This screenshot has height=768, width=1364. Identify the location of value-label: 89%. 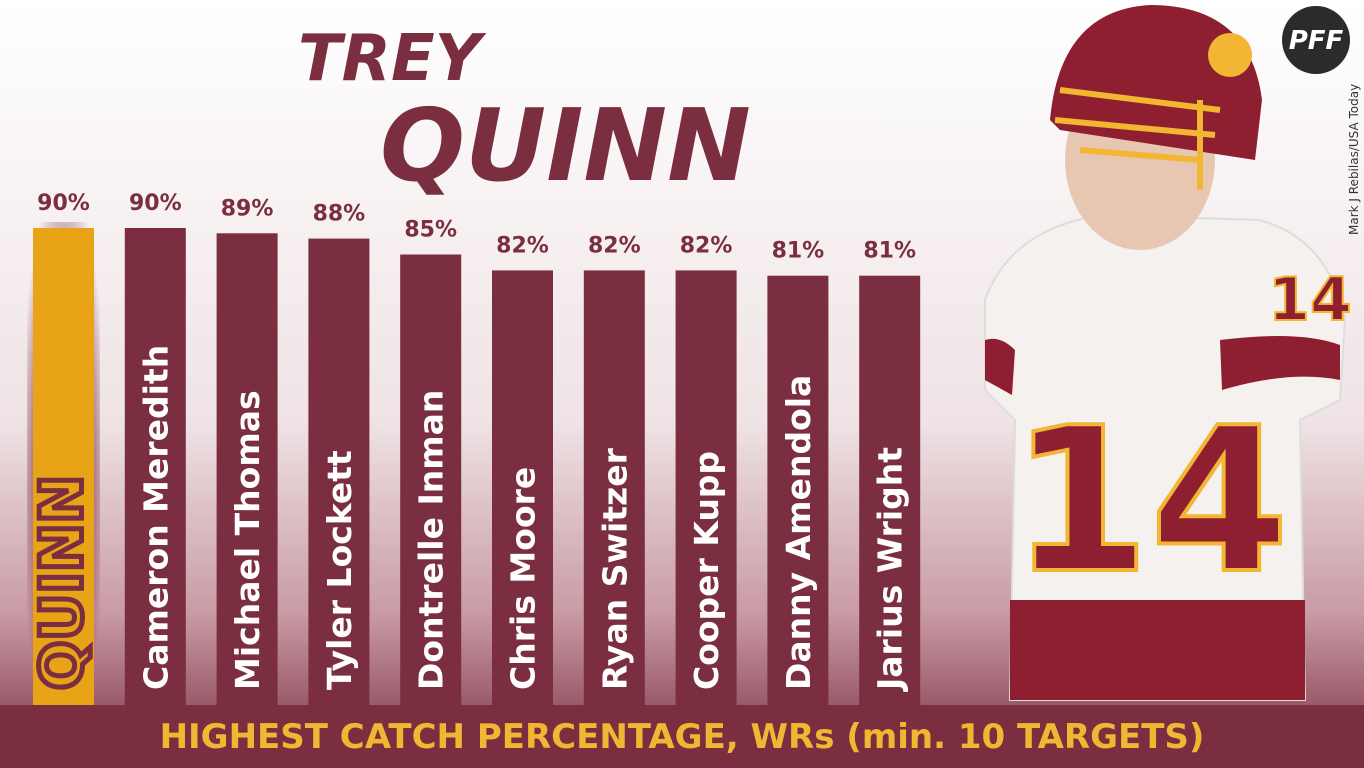
(247, 208).